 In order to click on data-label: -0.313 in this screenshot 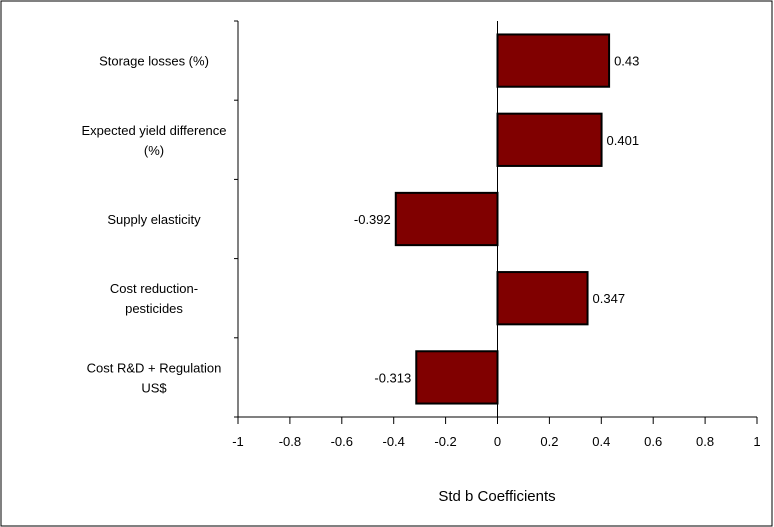, I will do `click(392, 377)`.